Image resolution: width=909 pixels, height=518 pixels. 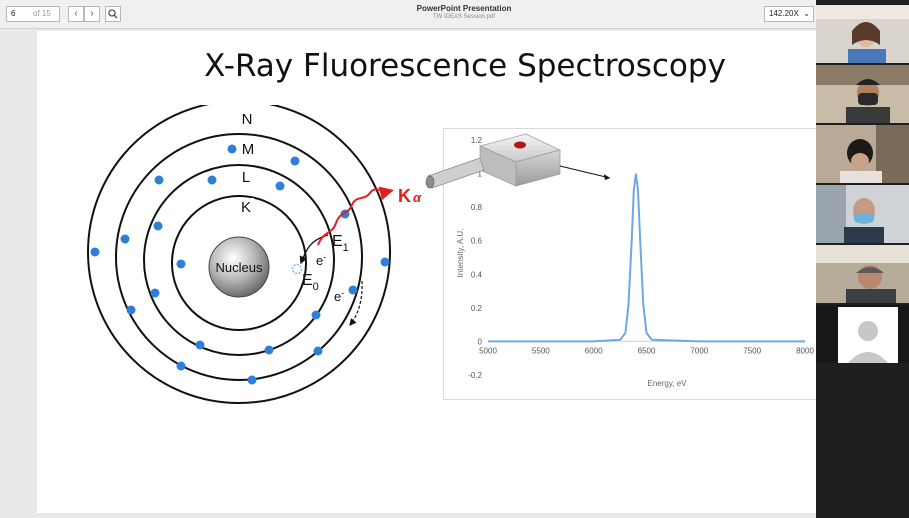 I want to click on x-tick-label: 5500, so click(x=541, y=350).